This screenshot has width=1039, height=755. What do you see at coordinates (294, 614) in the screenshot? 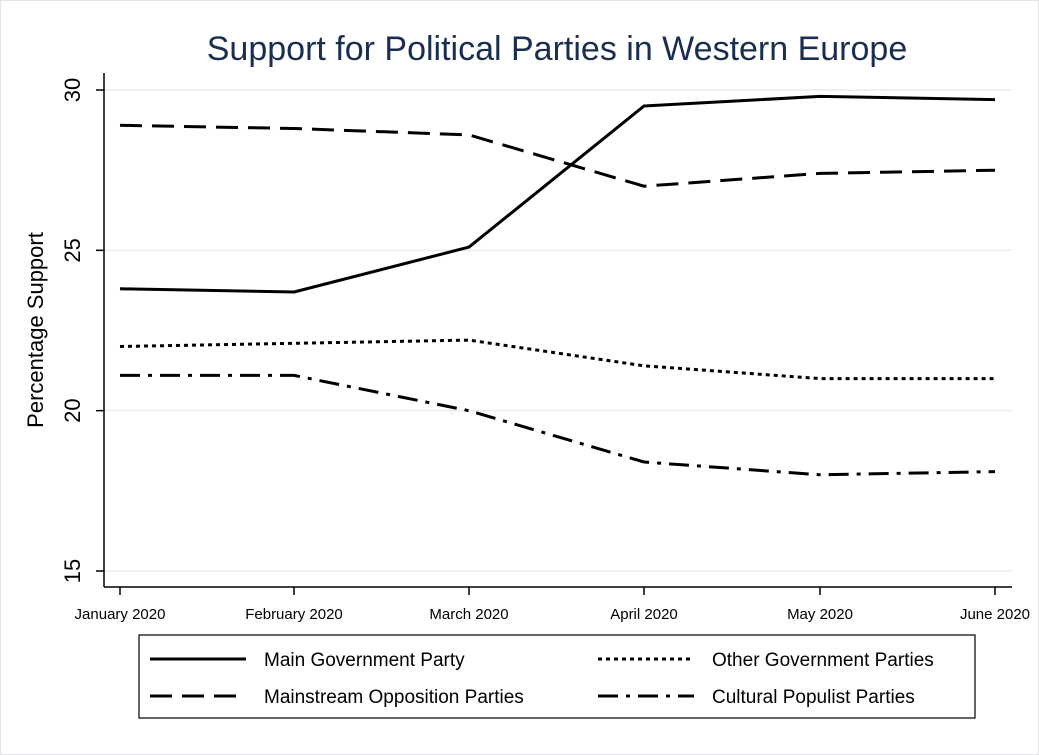
I see `x-tick-label: February 2020` at bounding box center [294, 614].